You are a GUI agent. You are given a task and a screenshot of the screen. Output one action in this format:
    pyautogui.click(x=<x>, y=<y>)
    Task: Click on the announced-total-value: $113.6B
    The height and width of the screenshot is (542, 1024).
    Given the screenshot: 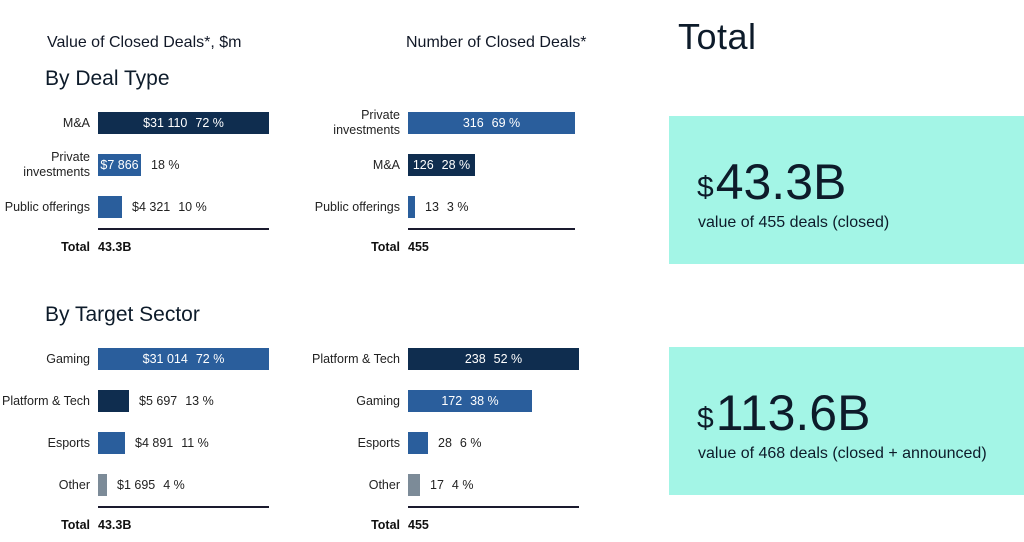 What is the action you would take?
    pyautogui.click(x=783, y=416)
    